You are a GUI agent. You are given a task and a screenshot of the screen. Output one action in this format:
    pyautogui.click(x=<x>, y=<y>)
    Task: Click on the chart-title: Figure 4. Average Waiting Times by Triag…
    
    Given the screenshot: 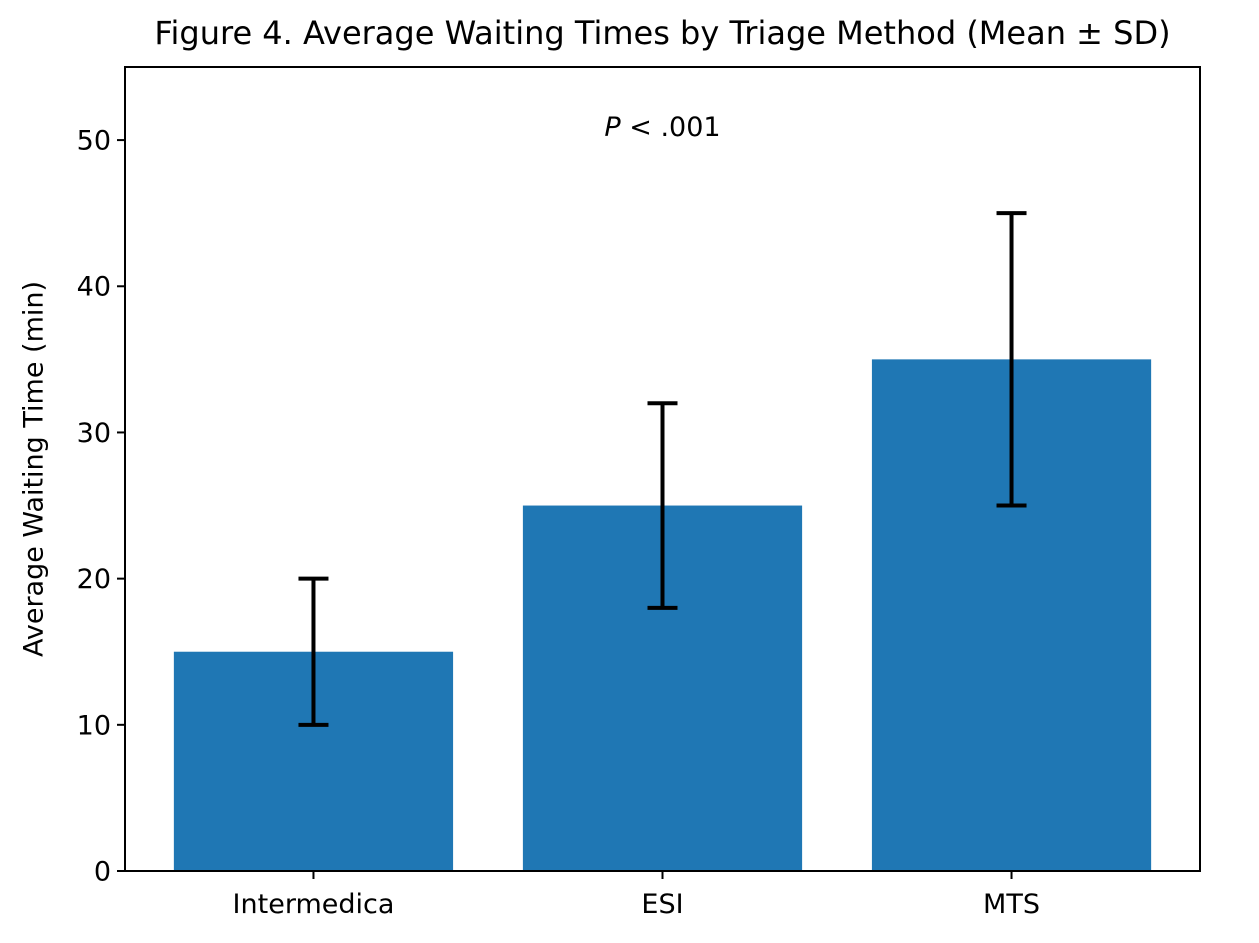 What is the action you would take?
    pyautogui.click(x=662, y=33)
    